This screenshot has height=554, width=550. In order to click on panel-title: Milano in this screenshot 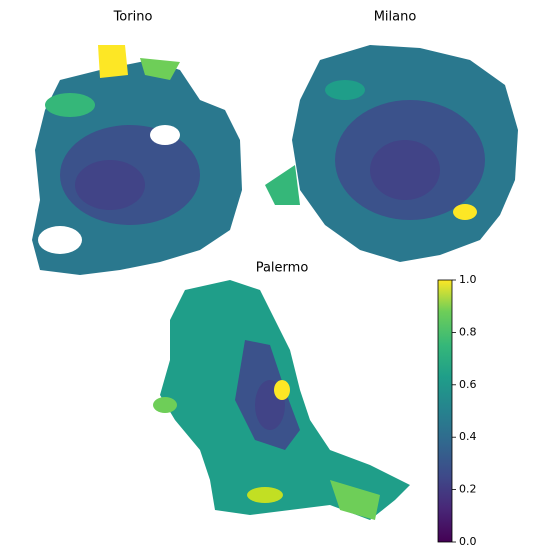, I will do `click(395, 17)`.